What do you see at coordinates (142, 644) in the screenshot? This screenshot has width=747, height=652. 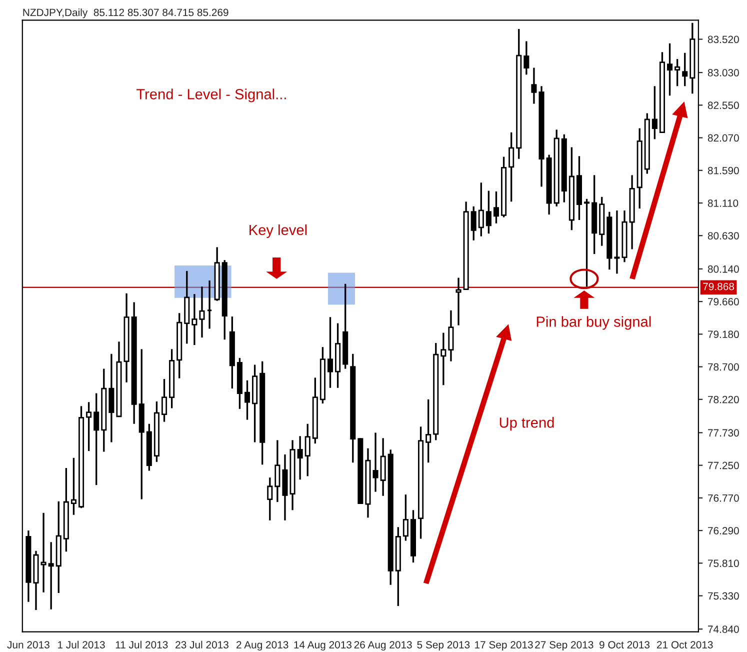 I see `x-tick-label: 11 Jul 2013` at bounding box center [142, 644].